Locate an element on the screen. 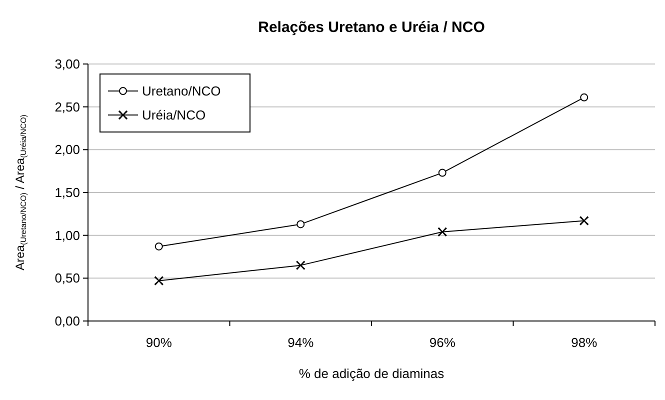 The height and width of the screenshot is (400, 665). x-tick-label: 98% is located at coordinates (584, 342).